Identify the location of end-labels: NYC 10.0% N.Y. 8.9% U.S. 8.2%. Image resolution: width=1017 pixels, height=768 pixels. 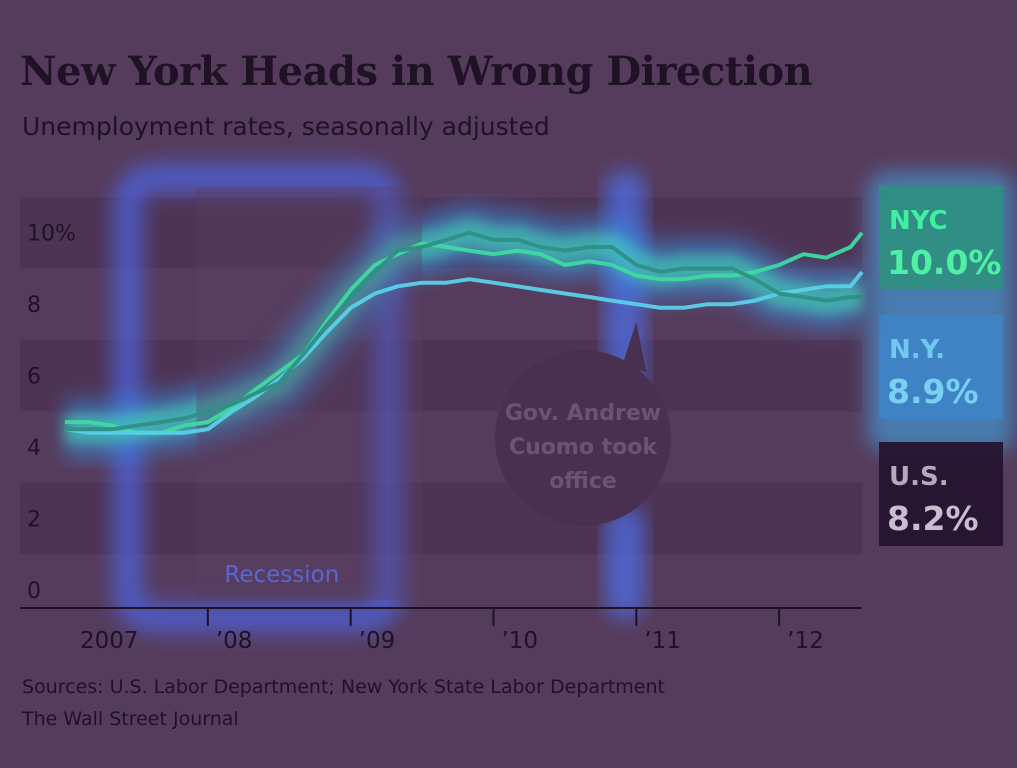
(941, 366).